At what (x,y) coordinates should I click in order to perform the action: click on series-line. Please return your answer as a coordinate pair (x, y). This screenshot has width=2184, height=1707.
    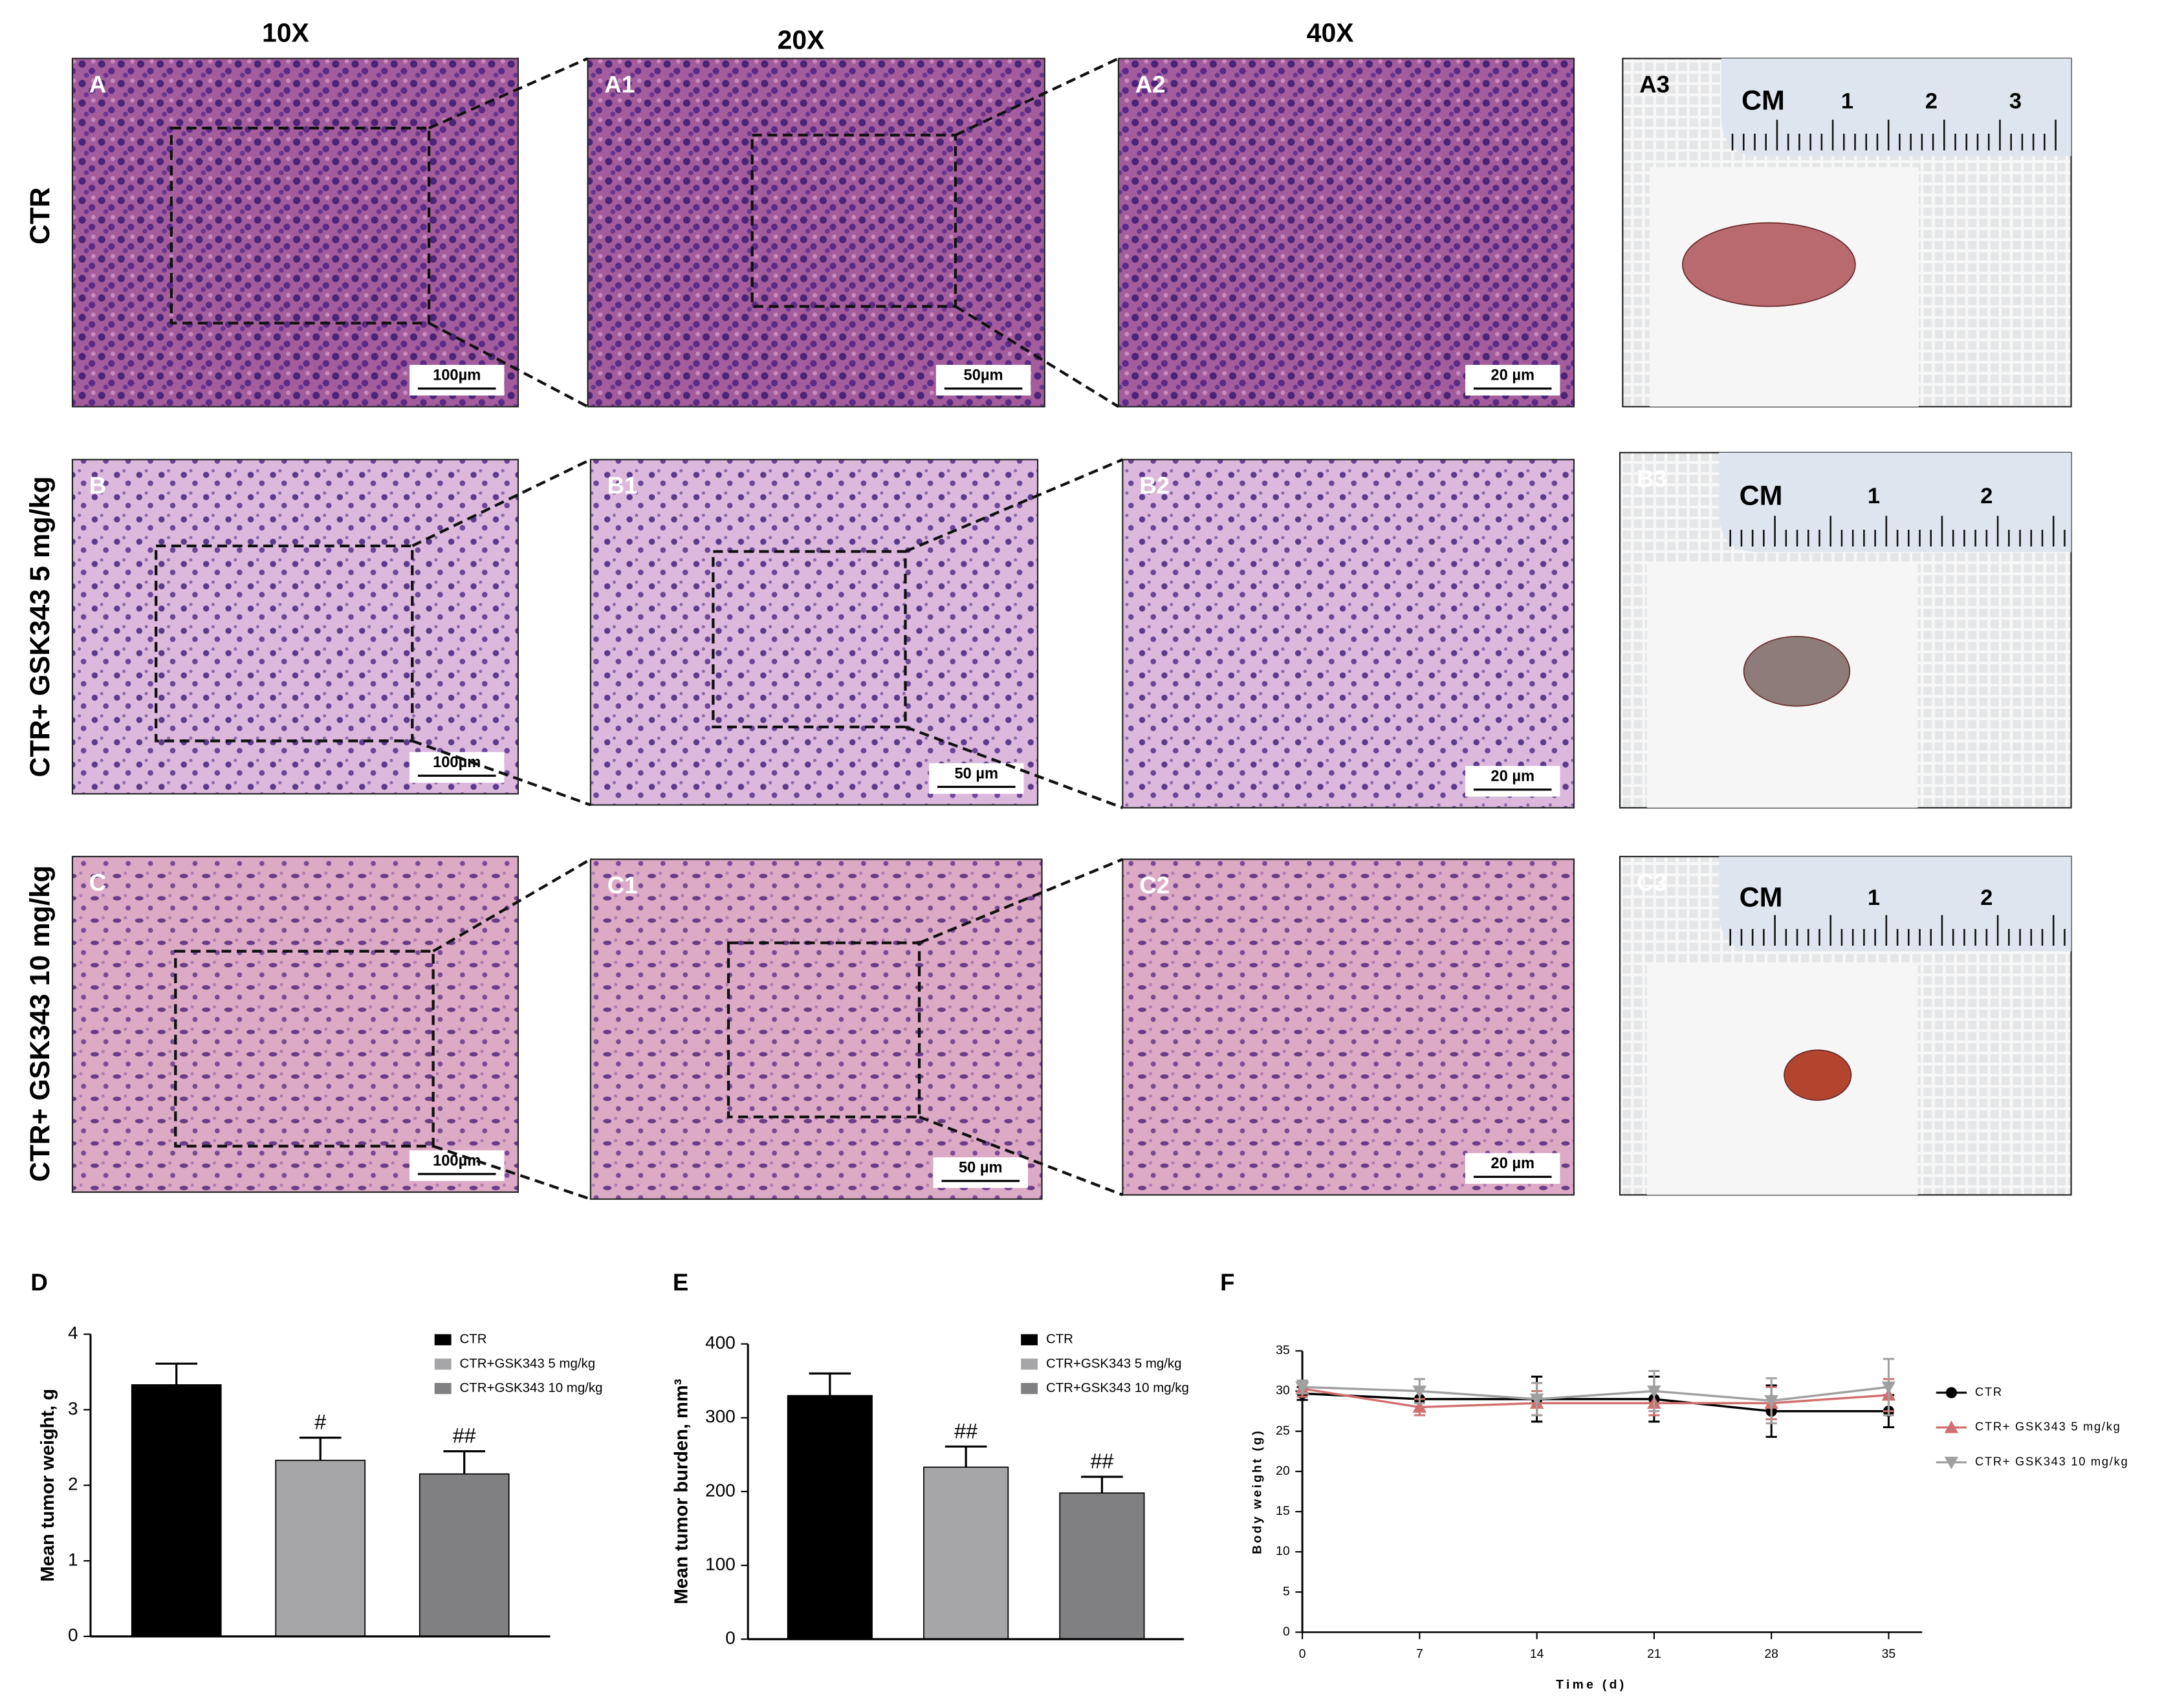
    Looking at the image, I should click on (1595, 1402).